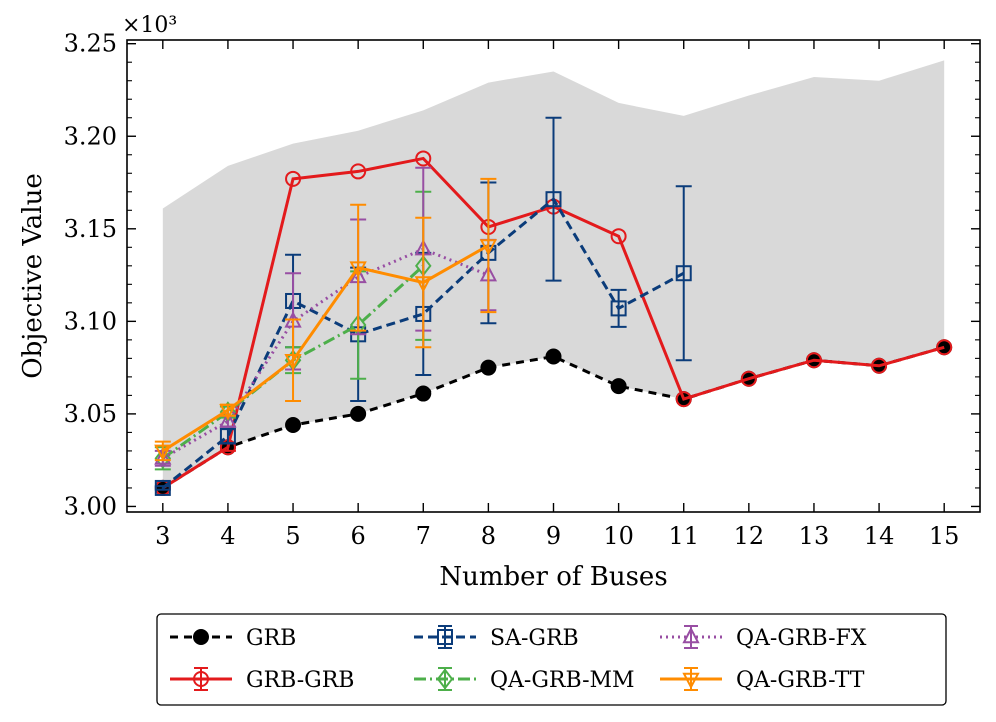 The width and height of the screenshot is (996, 722). Describe the element at coordinates (90, 414) in the screenshot. I see `y-tick-label: 3.05` at that location.